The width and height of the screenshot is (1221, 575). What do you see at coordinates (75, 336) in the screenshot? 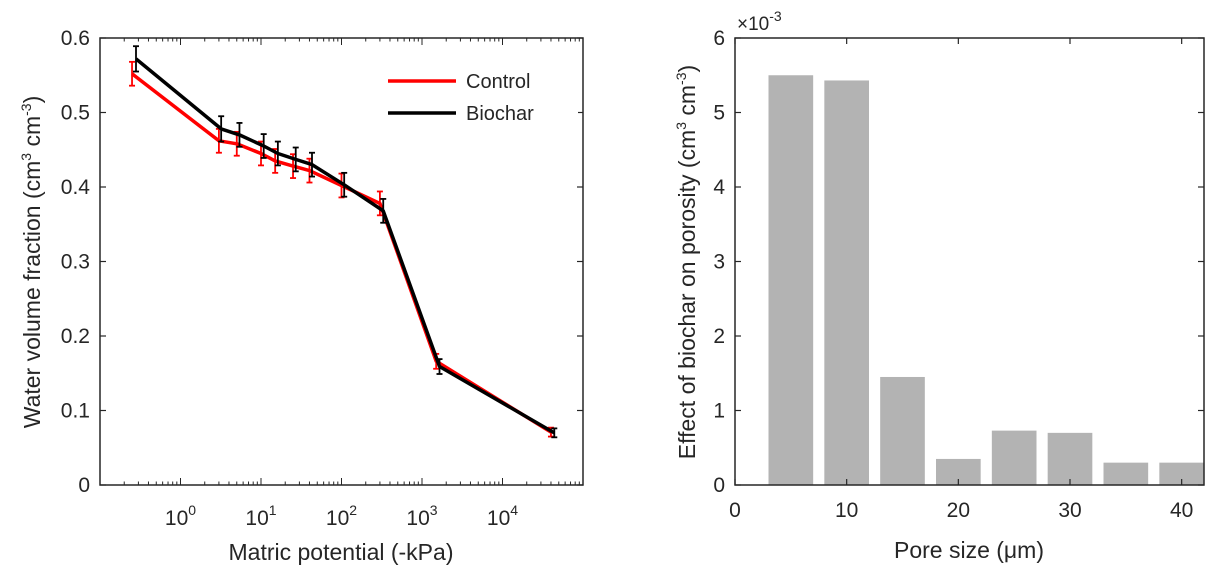
I see `y-tick-label: 0.2` at bounding box center [75, 336].